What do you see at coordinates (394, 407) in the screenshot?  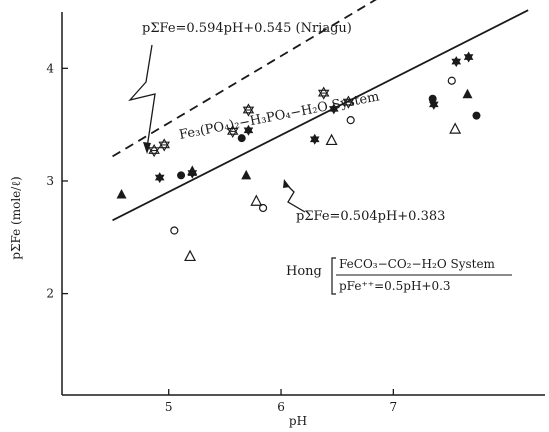 I see `x-tick-label: 7` at bounding box center [394, 407].